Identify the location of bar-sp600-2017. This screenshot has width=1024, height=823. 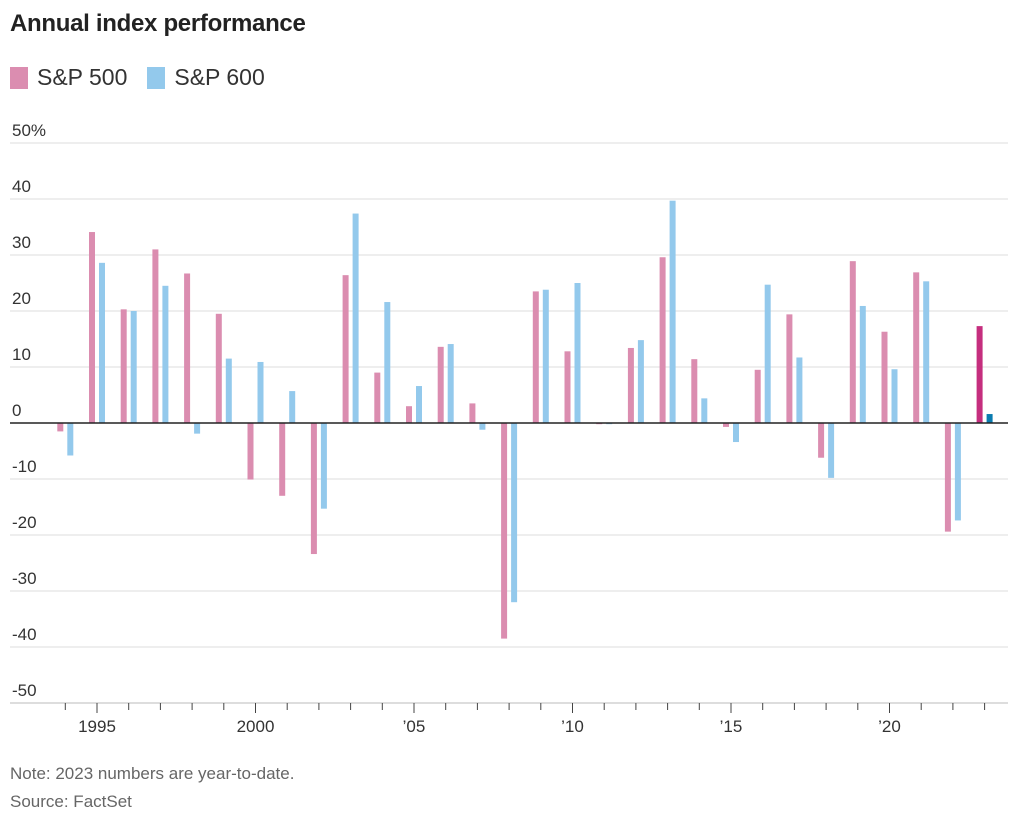
(799, 390).